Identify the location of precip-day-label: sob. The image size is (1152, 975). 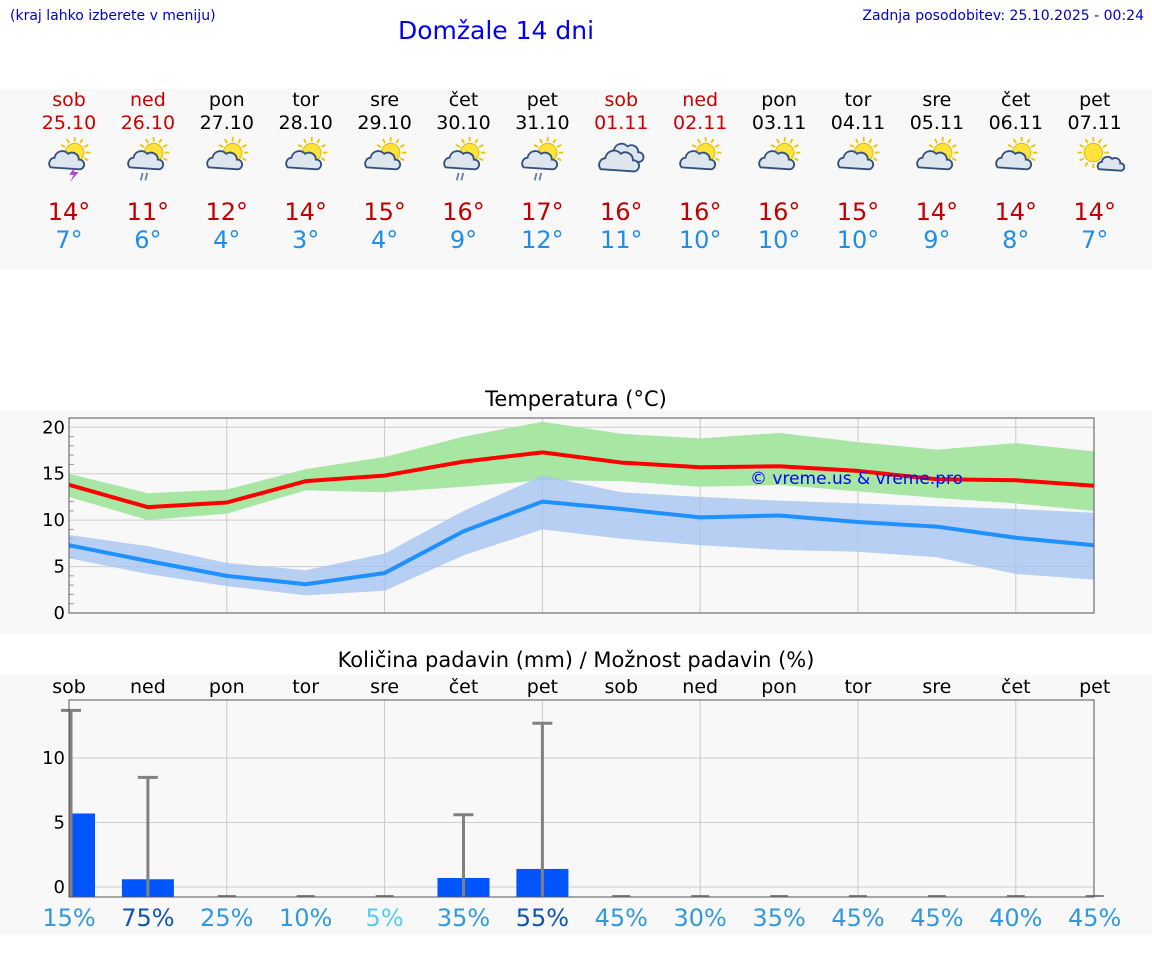
(69, 687).